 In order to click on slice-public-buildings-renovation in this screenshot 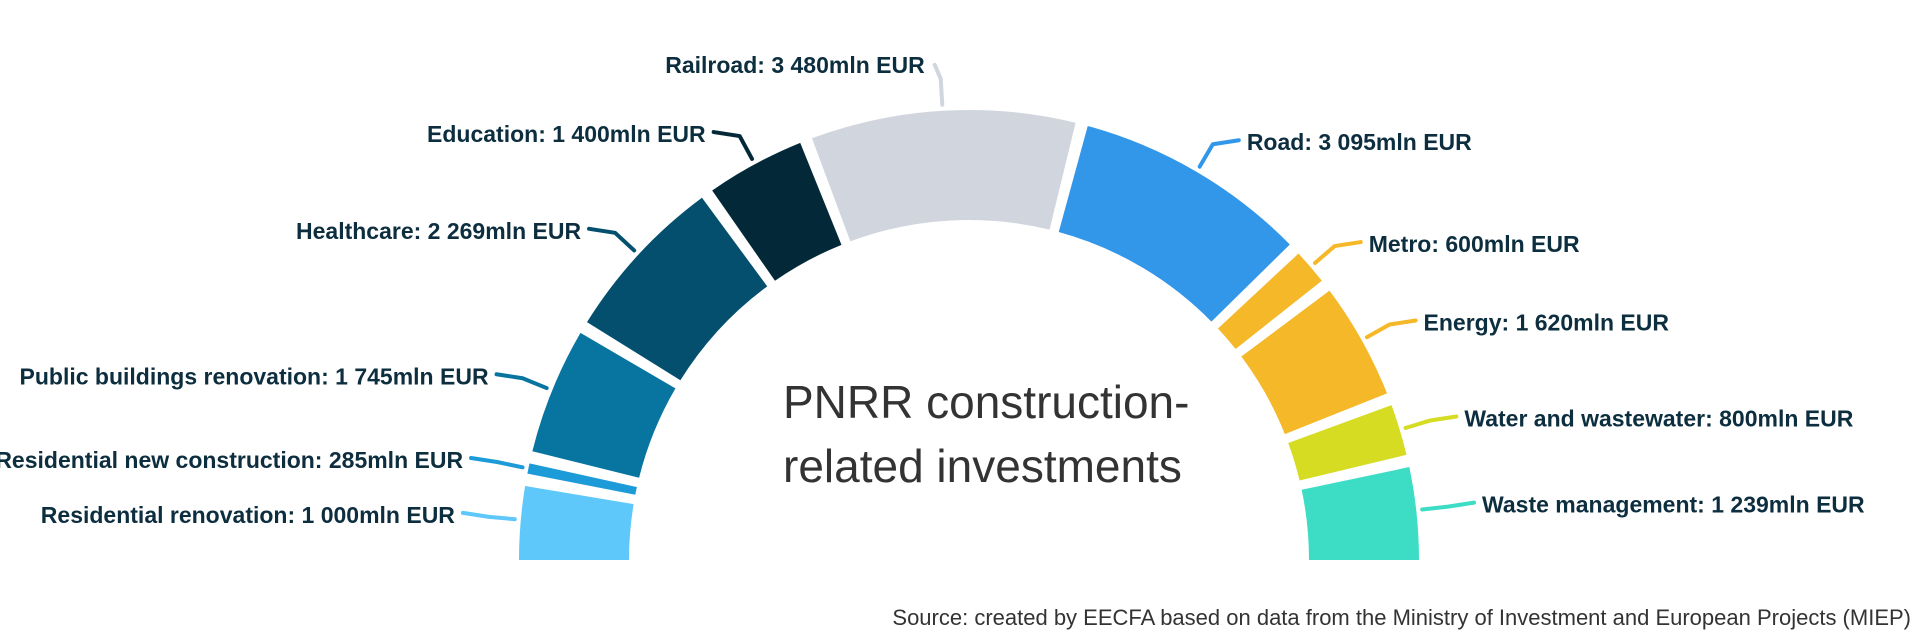, I will do `click(604, 405)`.